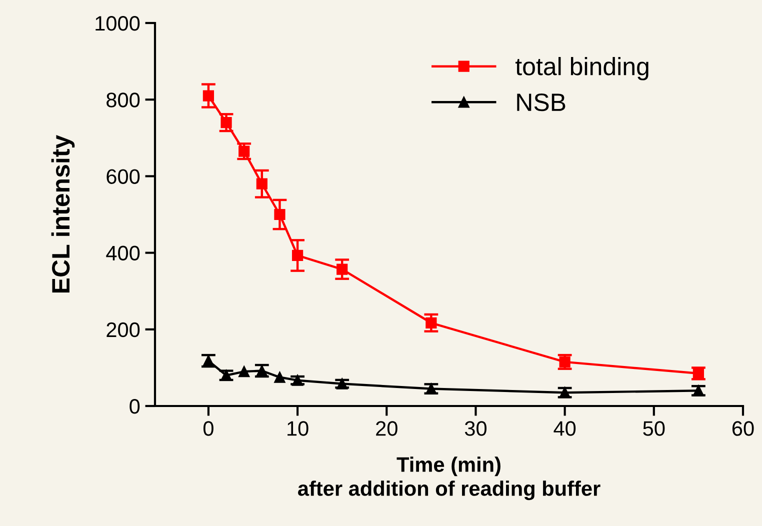 The height and width of the screenshot is (526, 762). Describe the element at coordinates (387, 428) in the screenshot. I see `x-tick-label: 20` at that location.